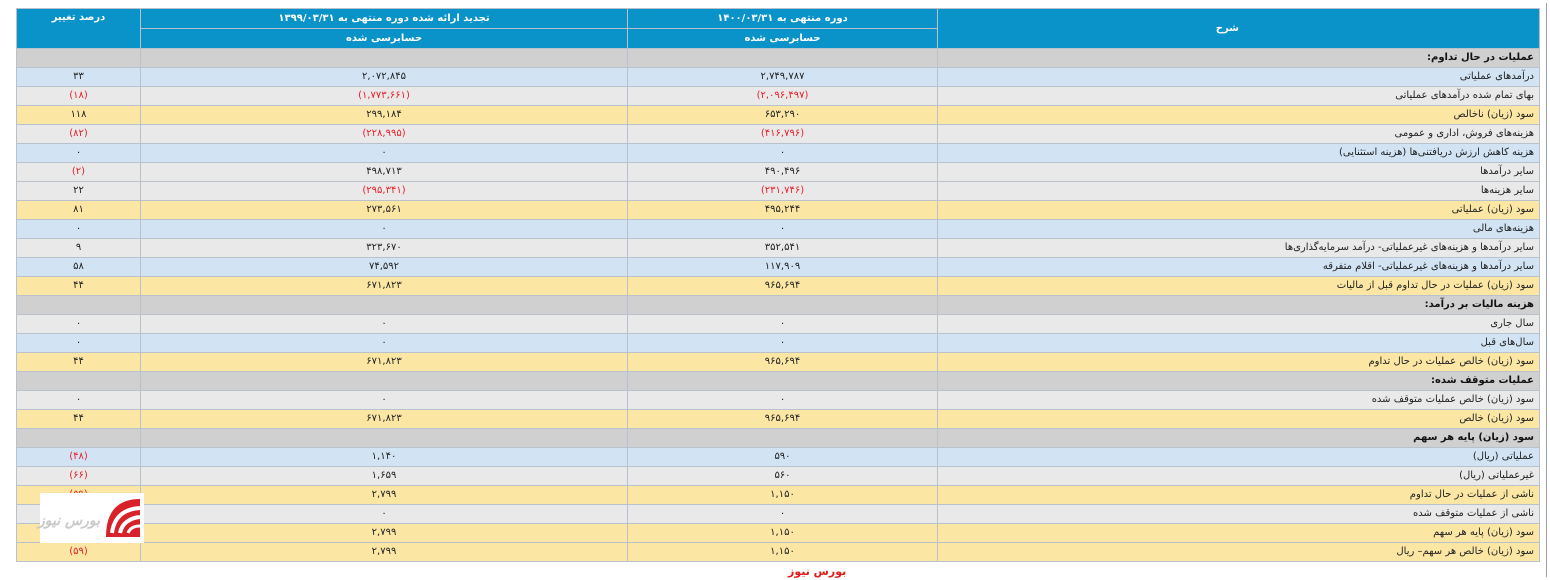  I want to click on description-header: شرح, so click(1238, 28).